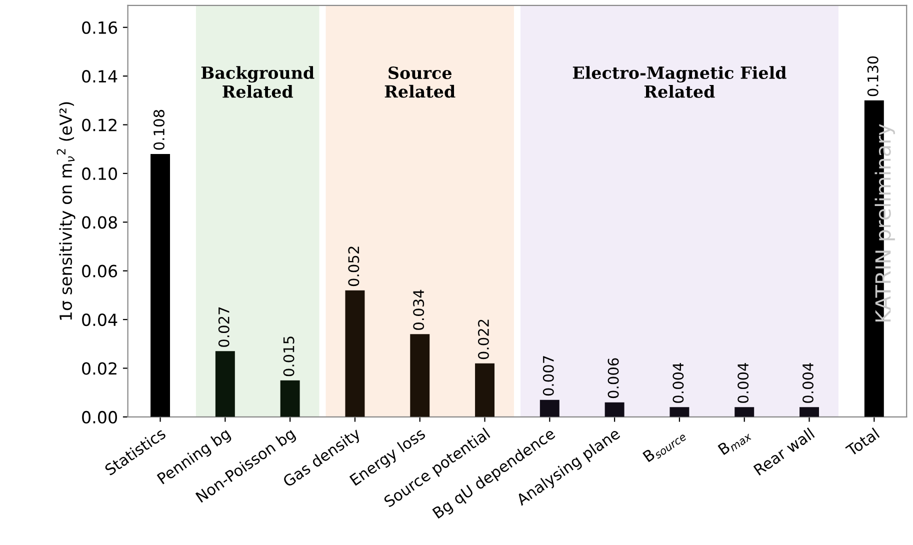  Describe the element at coordinates (735, 442) in the screenshot. I see `x-tick-label: B$_{max}$` at that location.